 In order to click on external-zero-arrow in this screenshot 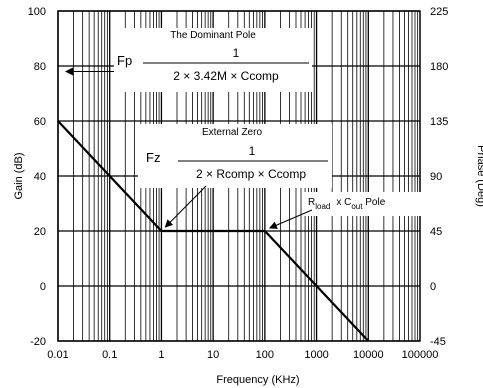, I will do `click(185, 206)`.